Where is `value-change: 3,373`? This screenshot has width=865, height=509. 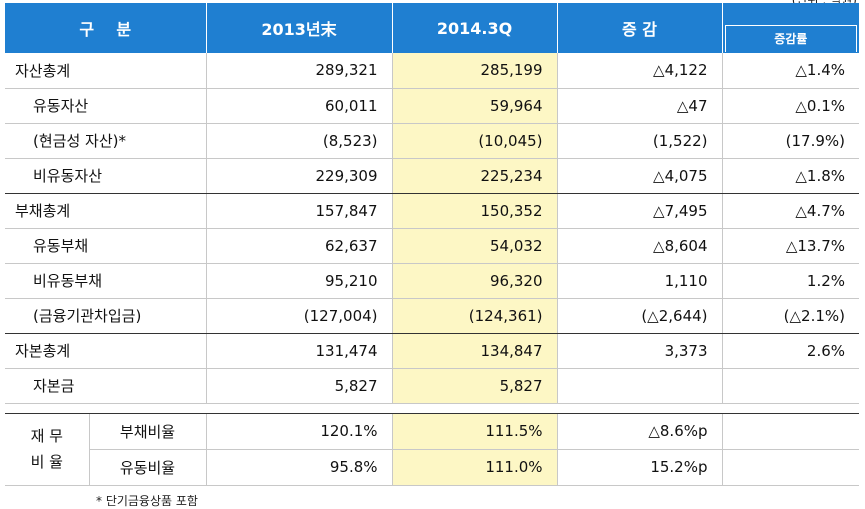 value-change: 3,373 is located at coordinates (640, 351).